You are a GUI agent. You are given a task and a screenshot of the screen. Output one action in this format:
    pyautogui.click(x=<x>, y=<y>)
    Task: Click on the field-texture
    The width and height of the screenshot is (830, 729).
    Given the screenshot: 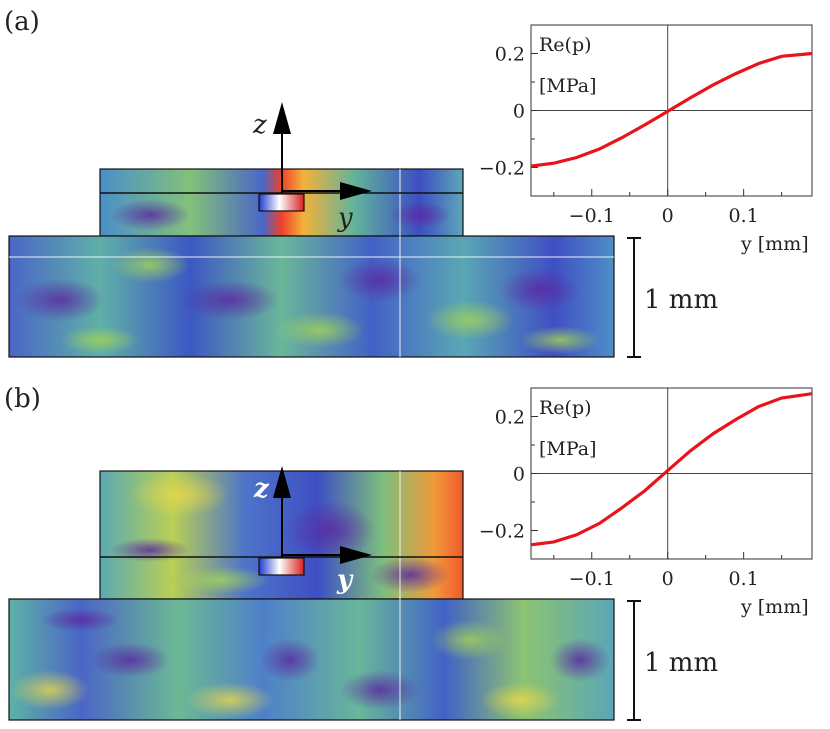 What is the action you would take?
    pyautogui.click(x=307, y=276)
    